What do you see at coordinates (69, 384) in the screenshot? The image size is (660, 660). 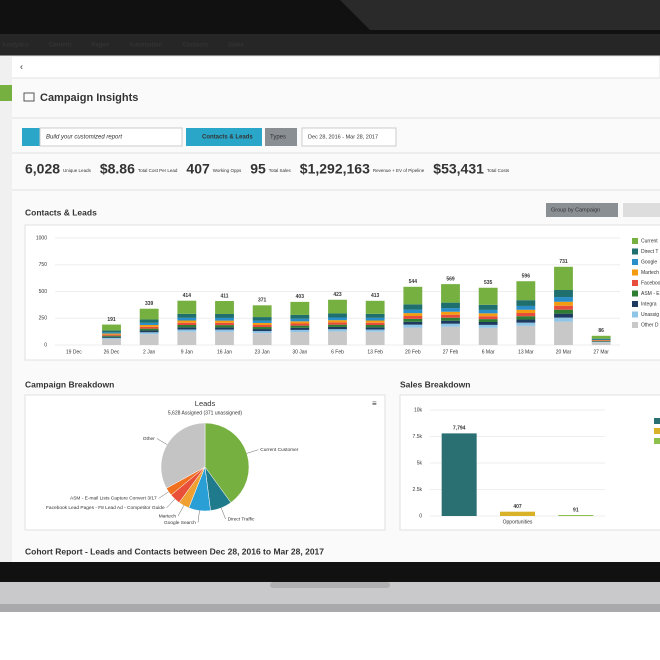 I see `section-title: Campaign Breakdown` at bounding box center [69, 384].